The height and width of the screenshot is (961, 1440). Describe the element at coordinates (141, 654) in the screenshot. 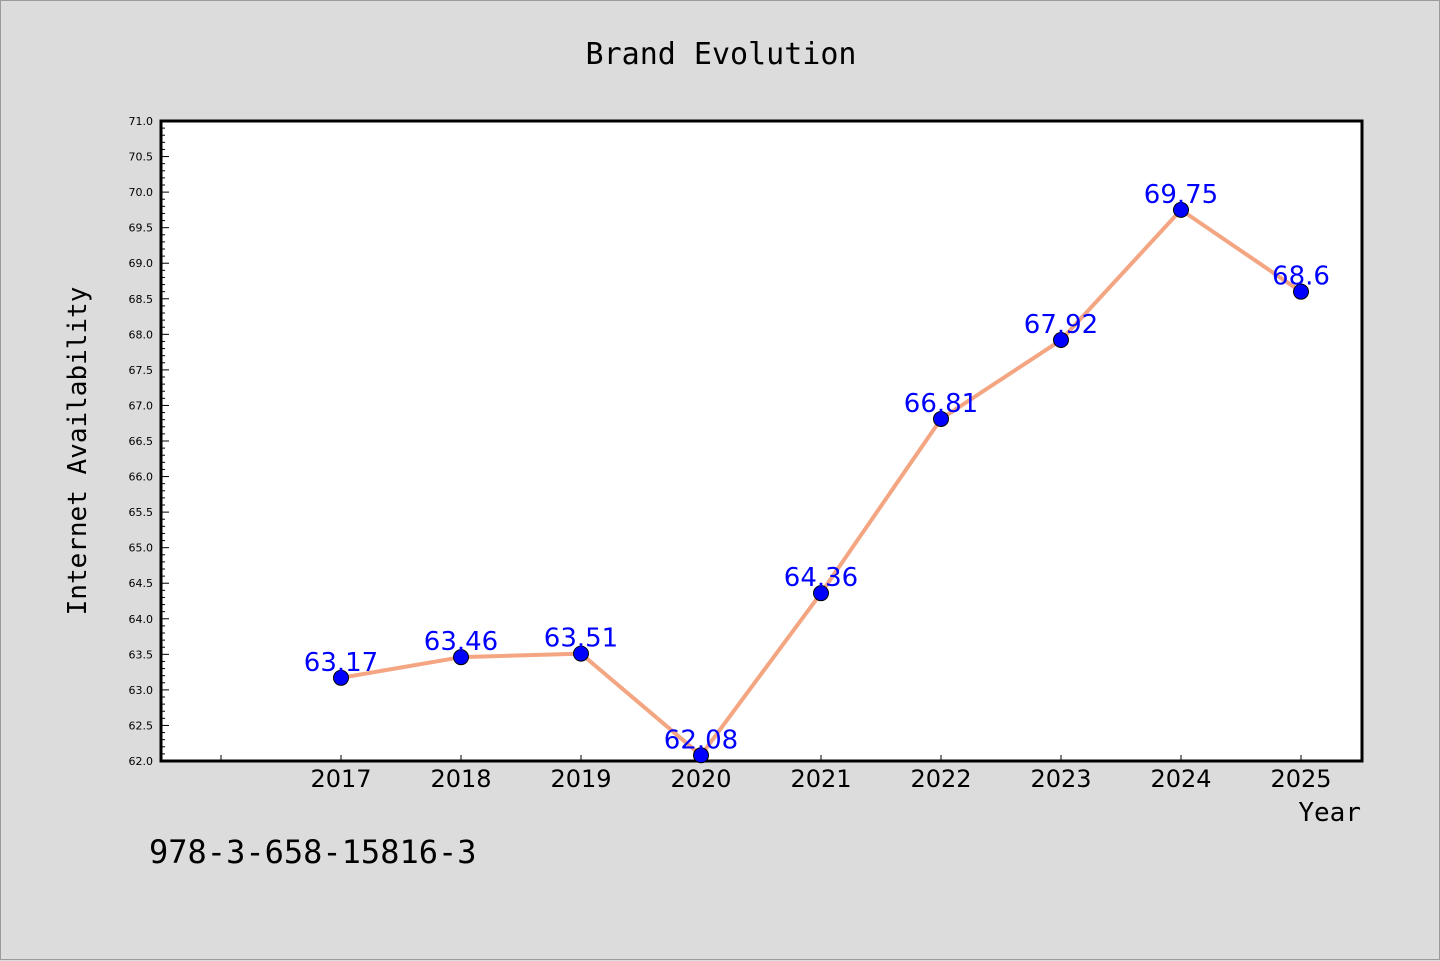

I see `y-tick-label: 63.5` at that location.